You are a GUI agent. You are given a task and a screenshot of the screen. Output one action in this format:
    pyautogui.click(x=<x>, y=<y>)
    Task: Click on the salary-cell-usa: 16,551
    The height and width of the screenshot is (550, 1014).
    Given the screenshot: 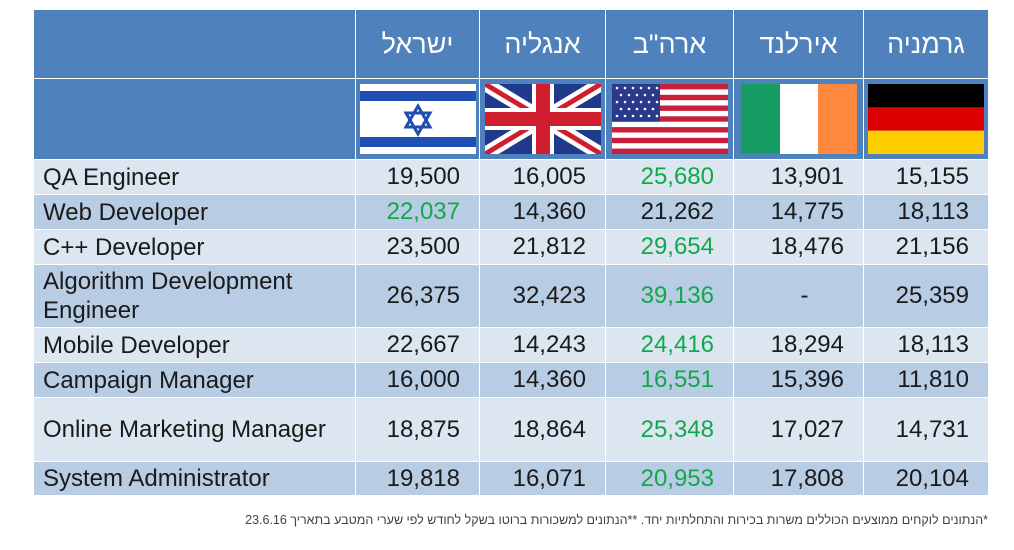 What is the action you would take?
    pyautogui.click(x=669, y=380)
    